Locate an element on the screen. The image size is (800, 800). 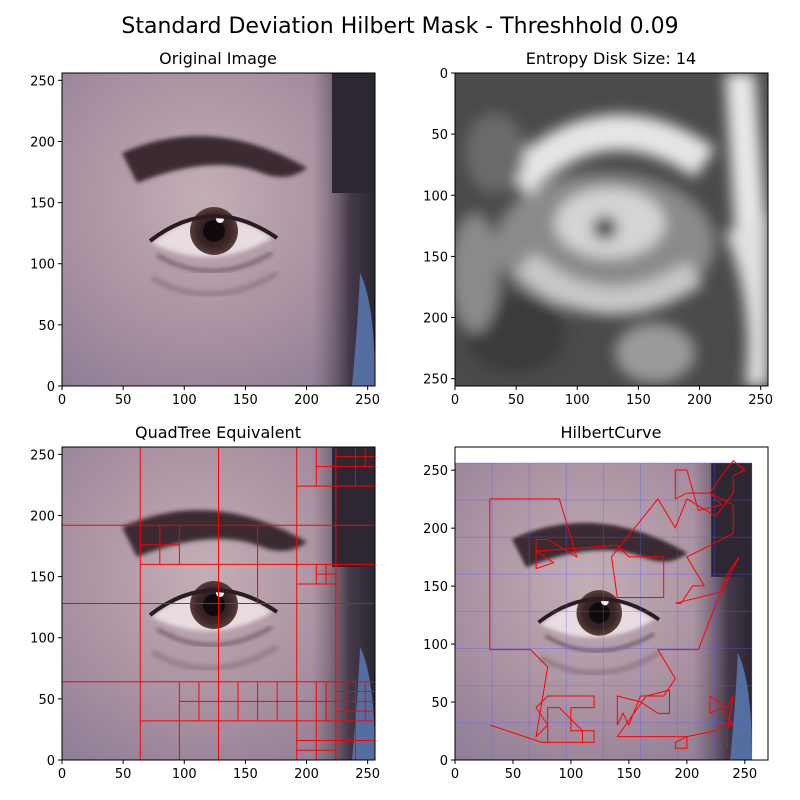
panel-title-original: Original Image is located at coordinates (218, 58).